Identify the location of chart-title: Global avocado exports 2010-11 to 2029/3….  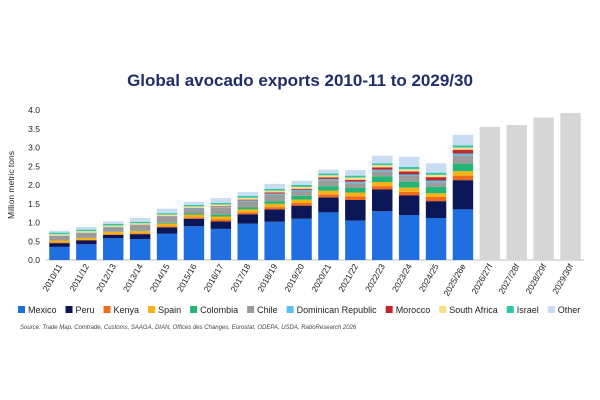
(300, 80).